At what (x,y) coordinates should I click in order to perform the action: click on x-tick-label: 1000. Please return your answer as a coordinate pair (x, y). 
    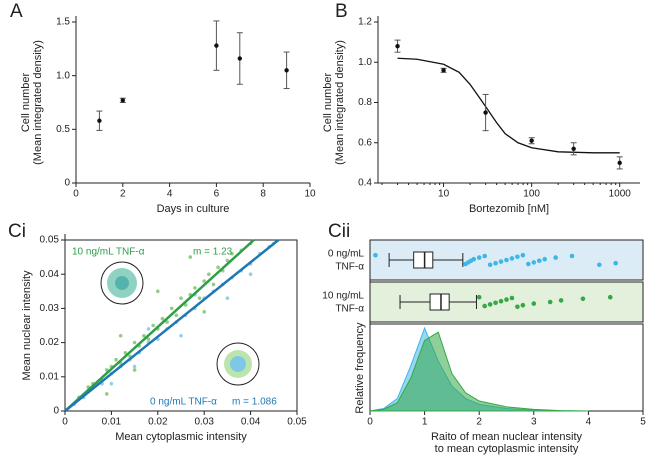
    Looking at the image, I should click on (620, 194).